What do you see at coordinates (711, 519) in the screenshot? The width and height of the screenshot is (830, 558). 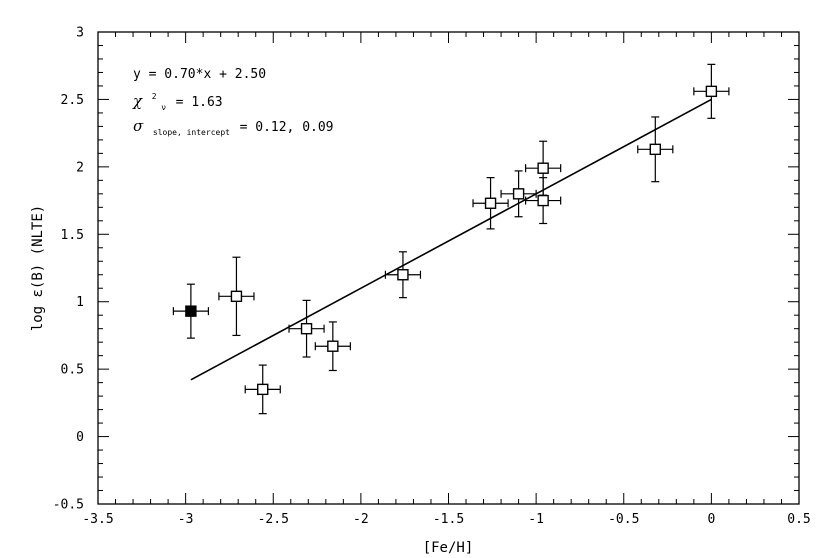 I see `x-tick-label: 0` at bounding box center [711, 519].